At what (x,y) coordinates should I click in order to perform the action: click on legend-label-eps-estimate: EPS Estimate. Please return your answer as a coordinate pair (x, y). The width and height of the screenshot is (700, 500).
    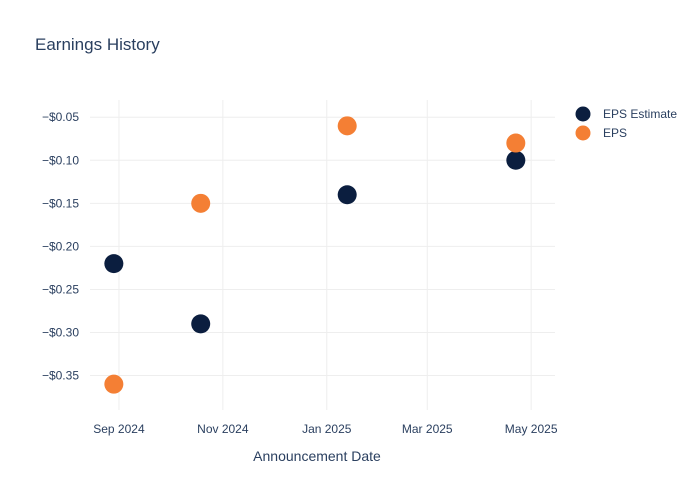
    Looking at the image, I should click on (640, 114).